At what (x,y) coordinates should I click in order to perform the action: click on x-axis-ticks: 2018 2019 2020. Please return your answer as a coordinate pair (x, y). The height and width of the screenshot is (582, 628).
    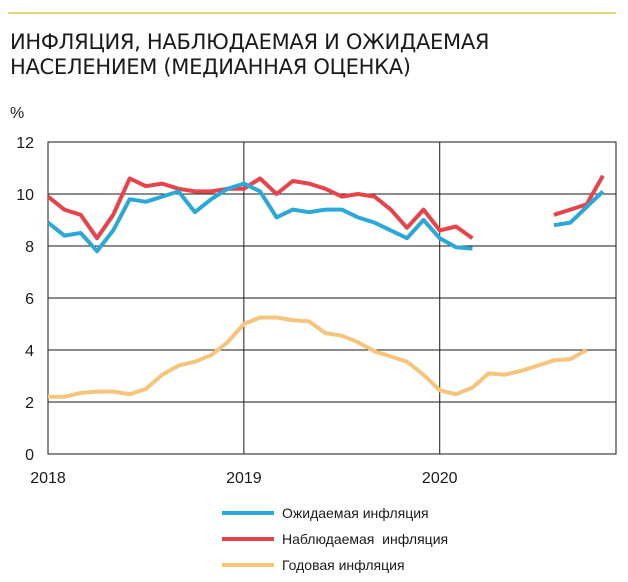
    Looking at the image, I should click on (243, 478).